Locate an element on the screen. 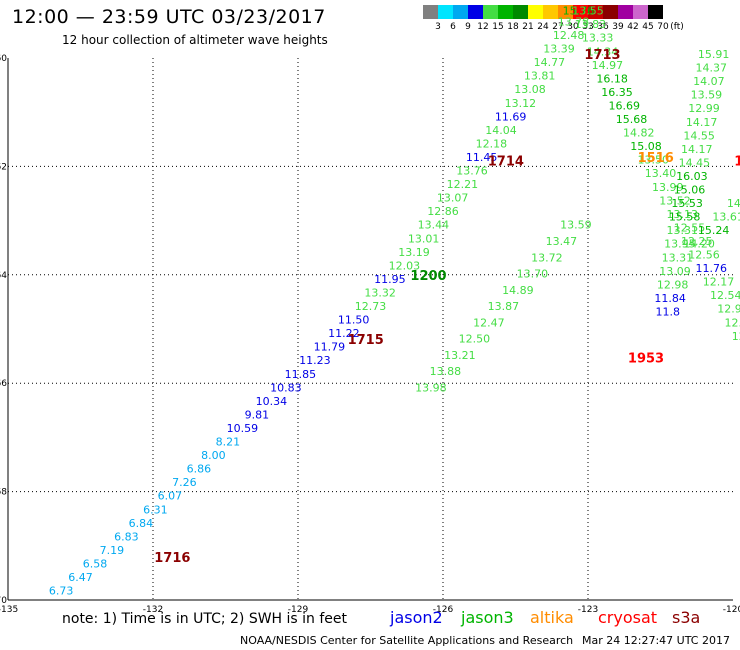 This screenshot has width=740, height=650. wave-height-value: 13.61 is located at coordinates (726, 217).